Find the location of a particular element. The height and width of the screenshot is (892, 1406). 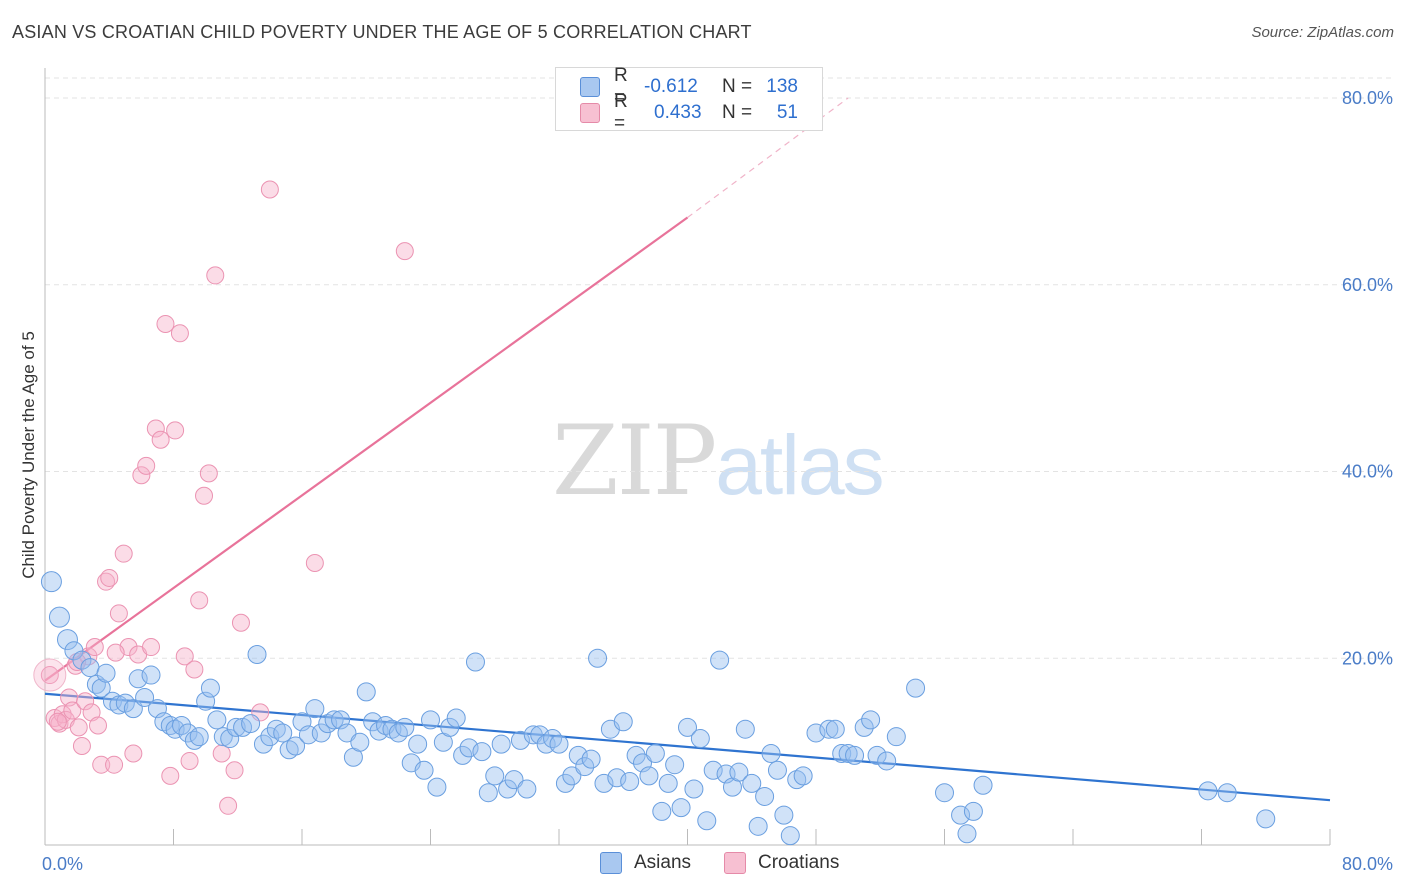

legend-label-croatians: Croatians is located at coordinates (799, 862).